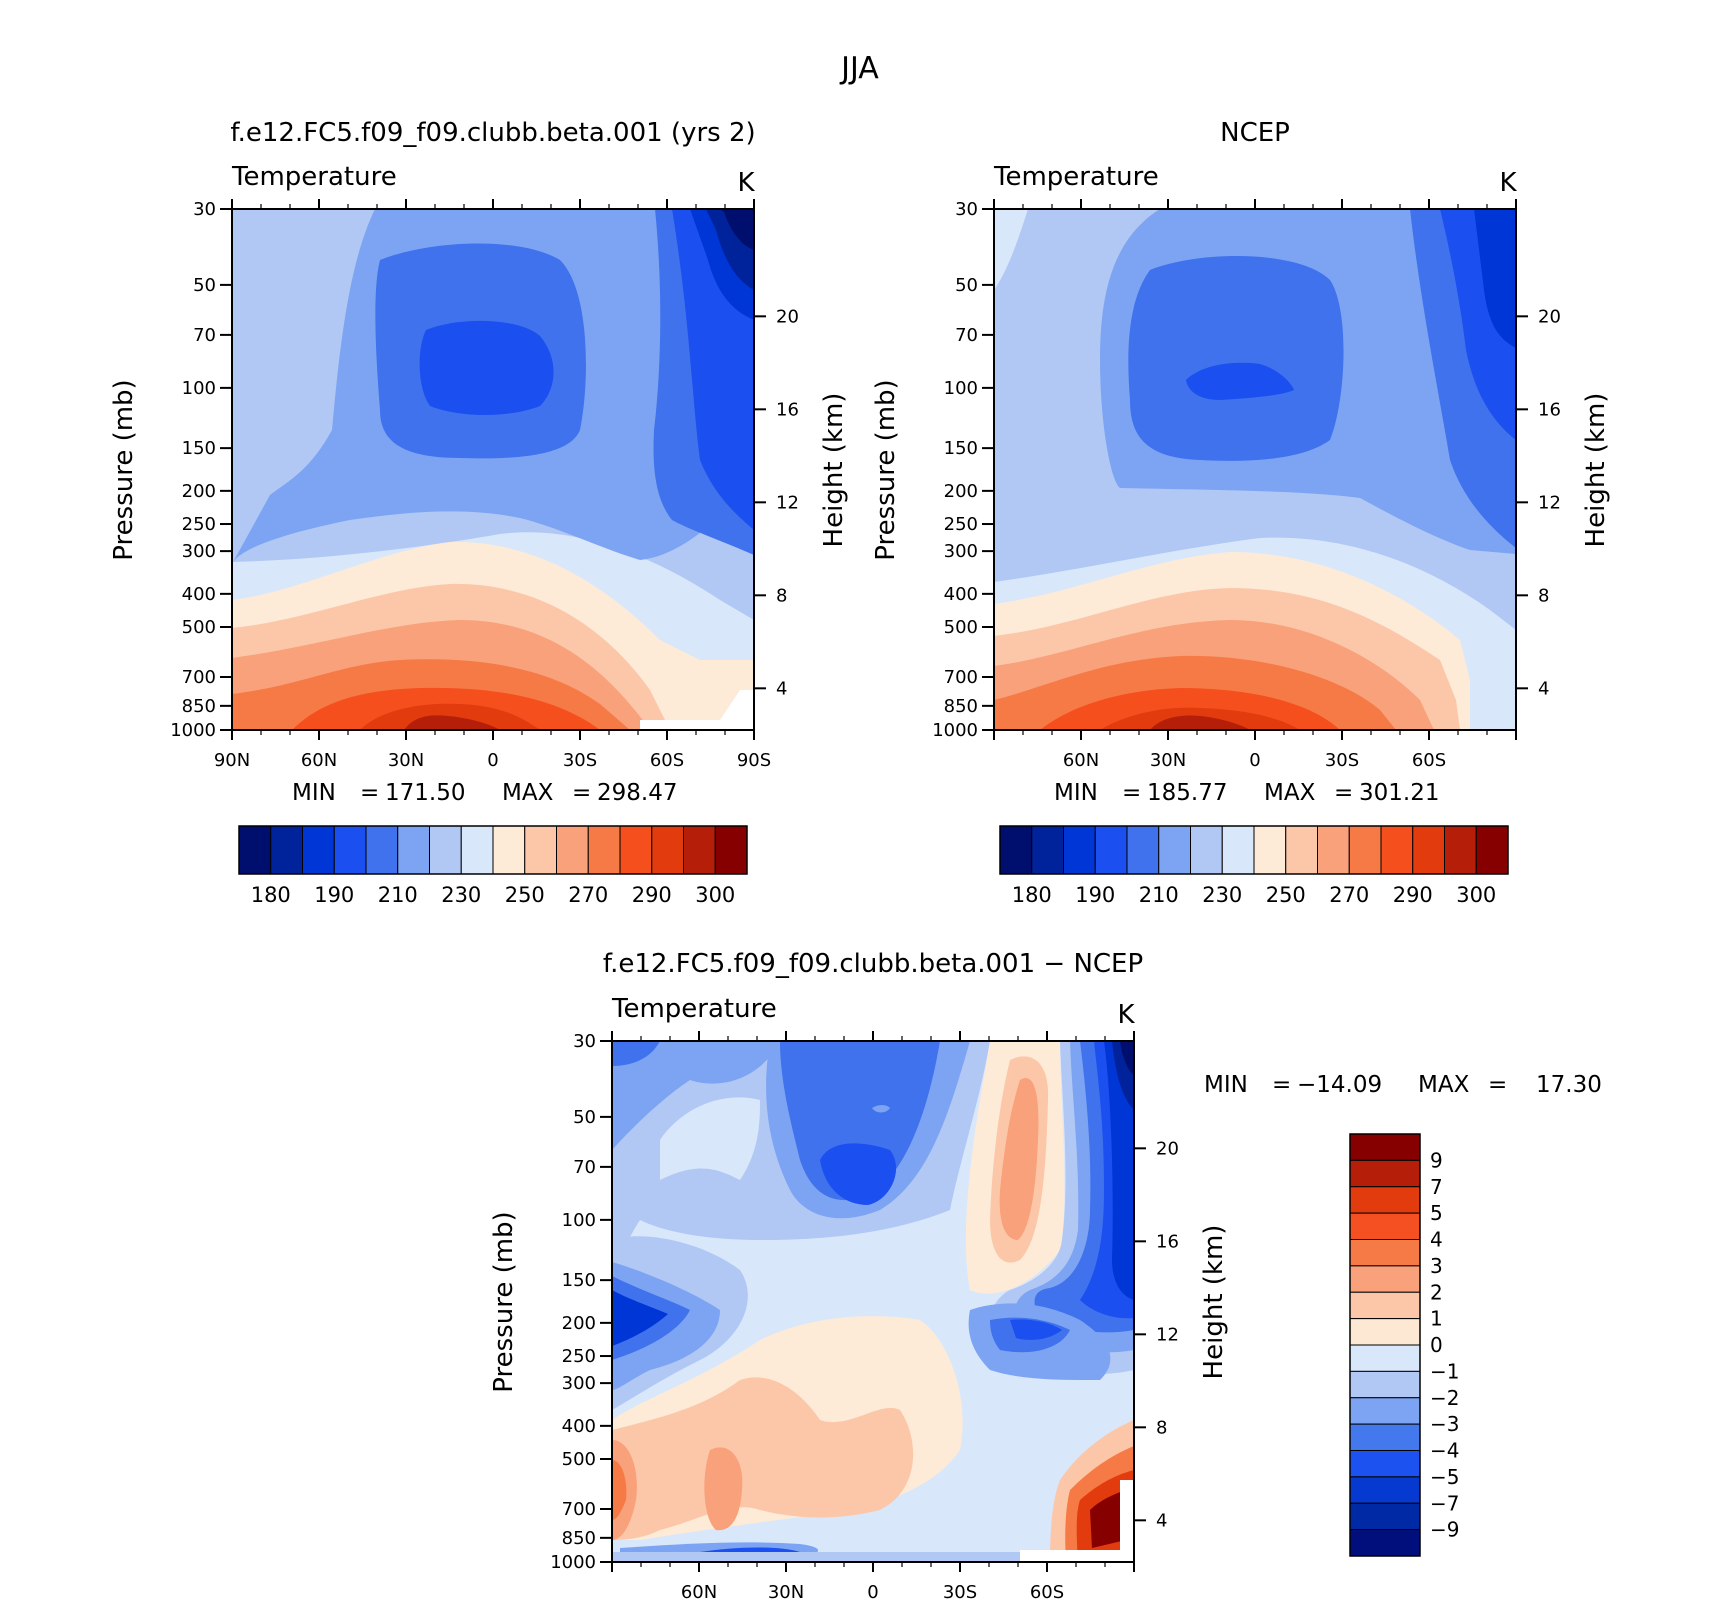  I want to click on min-value: 185.77, so click(1187, 793).